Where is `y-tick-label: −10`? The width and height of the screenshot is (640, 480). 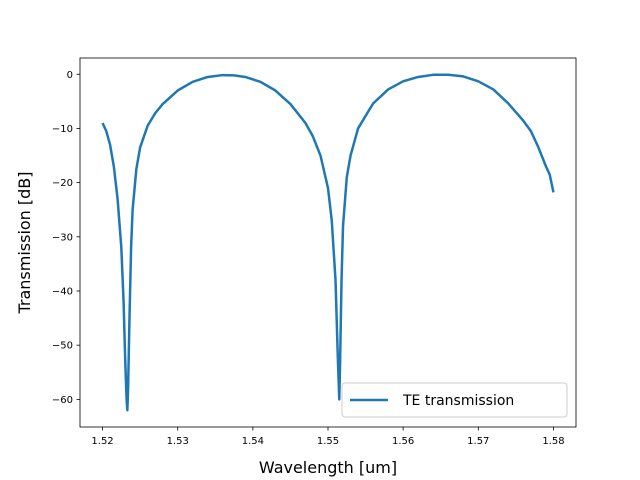 y-tick-label: −10 is located at coordinates (62, 129).